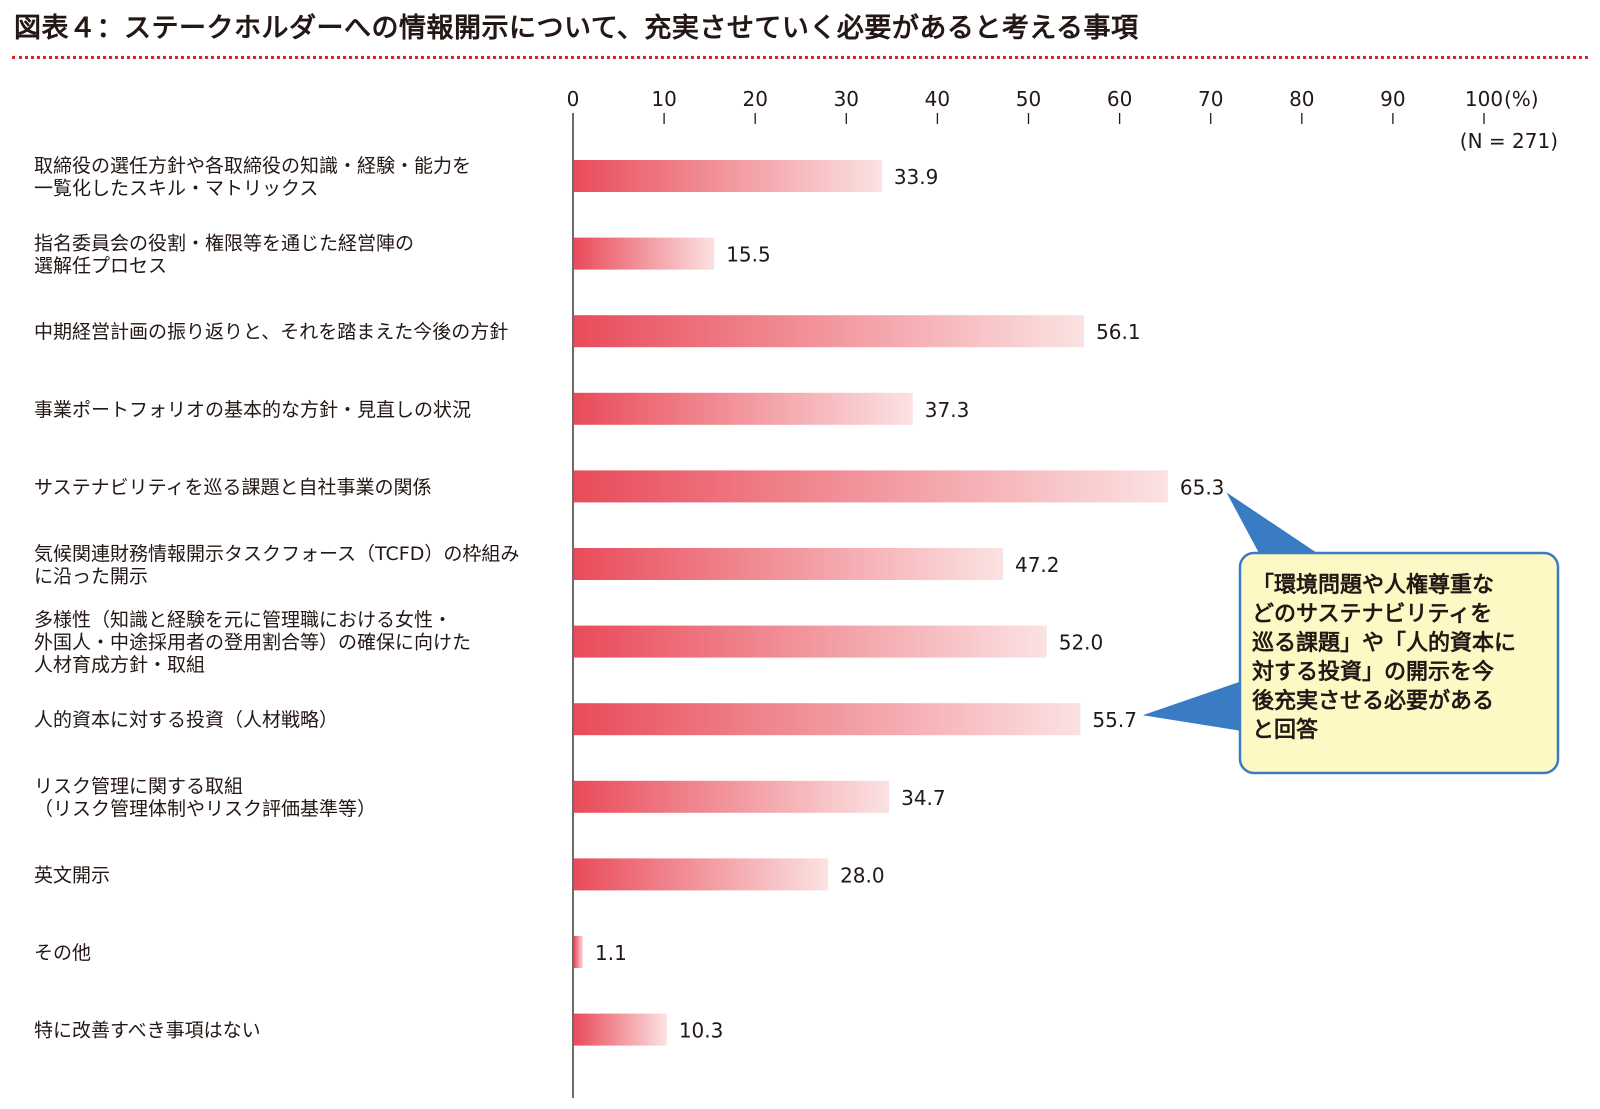 Image resolution: width=1600 pixels, height=1109 pixels. I want to click on category-label: 人的資本に対する投資（人材戦略）, so click(186, 720).